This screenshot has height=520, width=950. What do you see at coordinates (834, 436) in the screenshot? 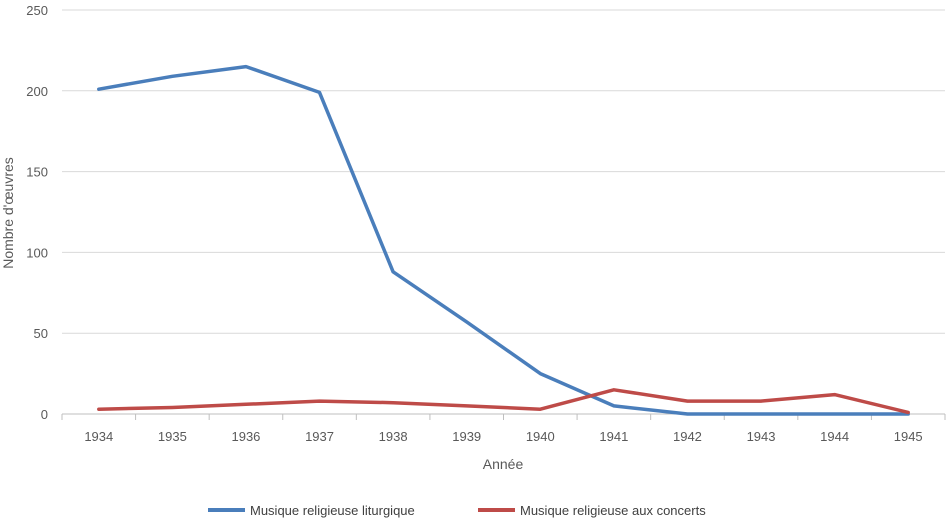
I see `x-tick-label: 1944` at bounding box center [834, 436].